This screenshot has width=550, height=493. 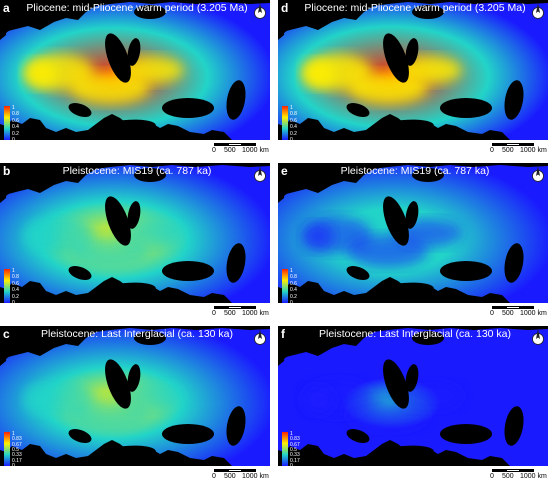 I want to click on panel-title: Pleistocene: MIS19 (ca. 787 ka), so click(x=415, y=171).